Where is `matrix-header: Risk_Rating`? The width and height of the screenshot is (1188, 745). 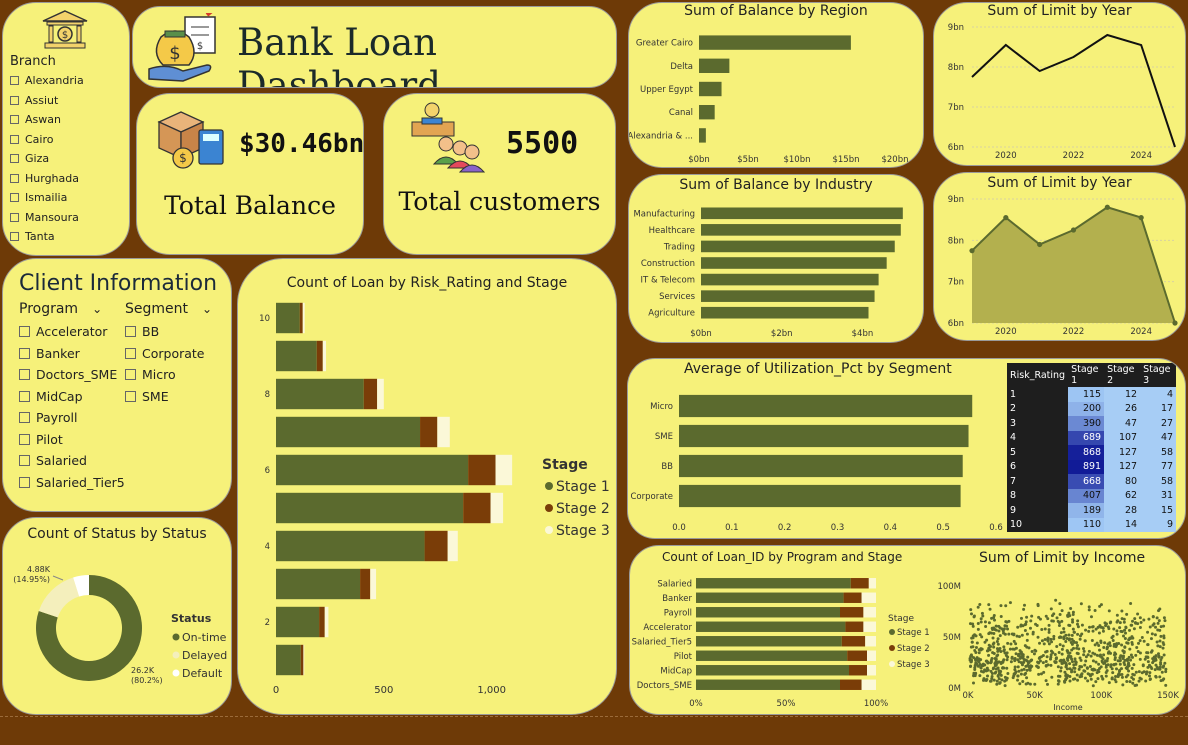 matrix-header: Risk_Rating is located at coordinates (1038, 375).